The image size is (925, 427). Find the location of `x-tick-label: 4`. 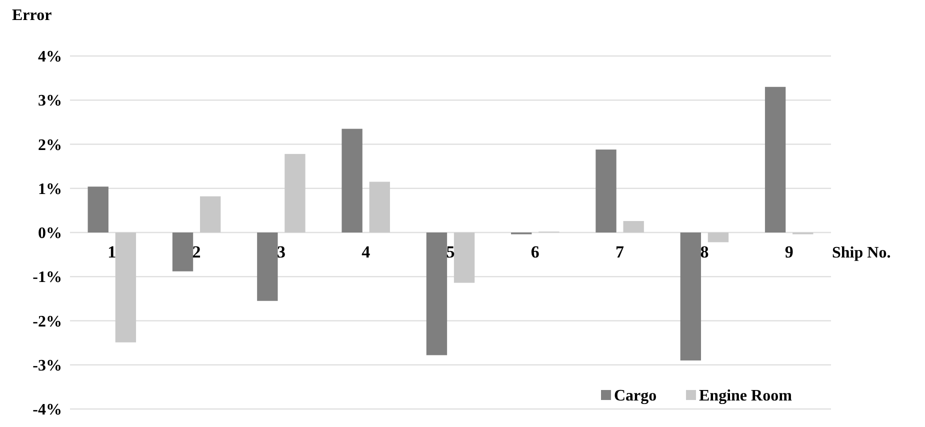

x-tick-label: 4 is located at coordinates (366, 252).